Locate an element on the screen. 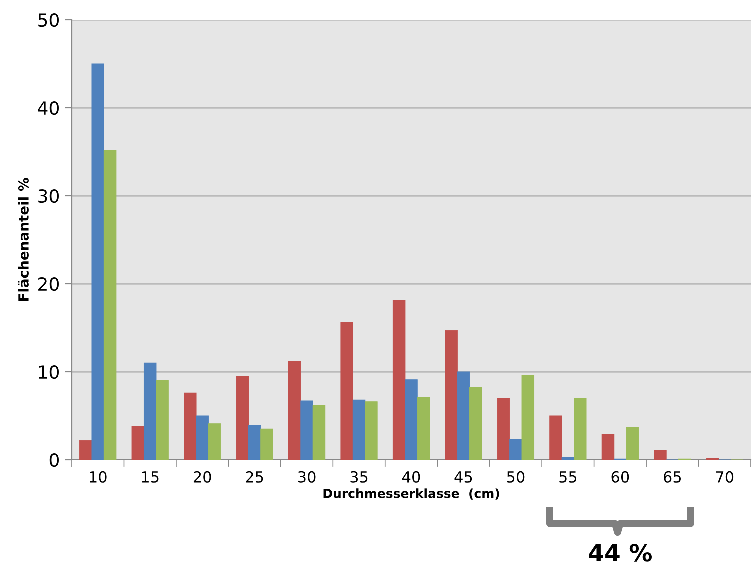 The image size is (755, 576). x-tick-label: 30 is located at coordinates (307, 477).